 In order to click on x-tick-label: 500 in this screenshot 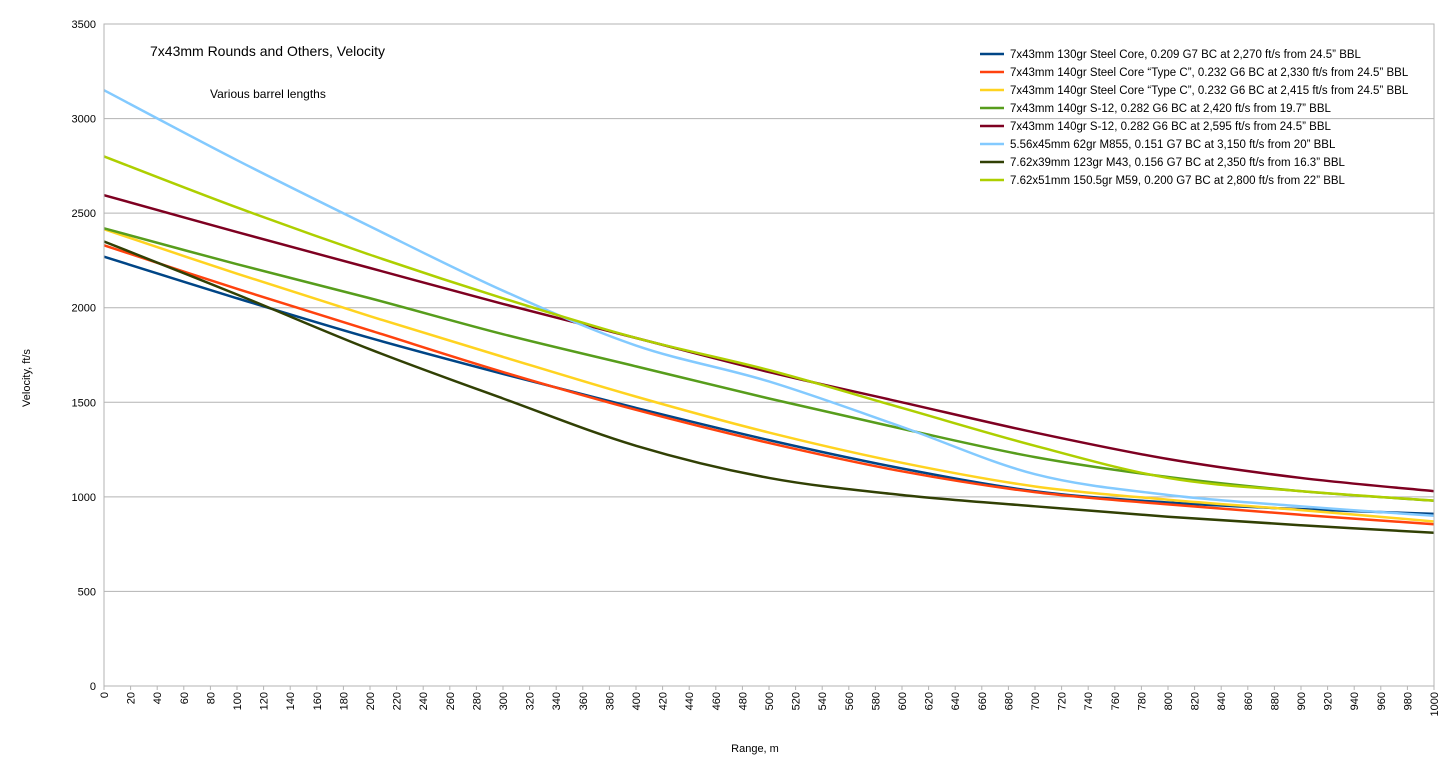, I will do `click(770, 701)`.